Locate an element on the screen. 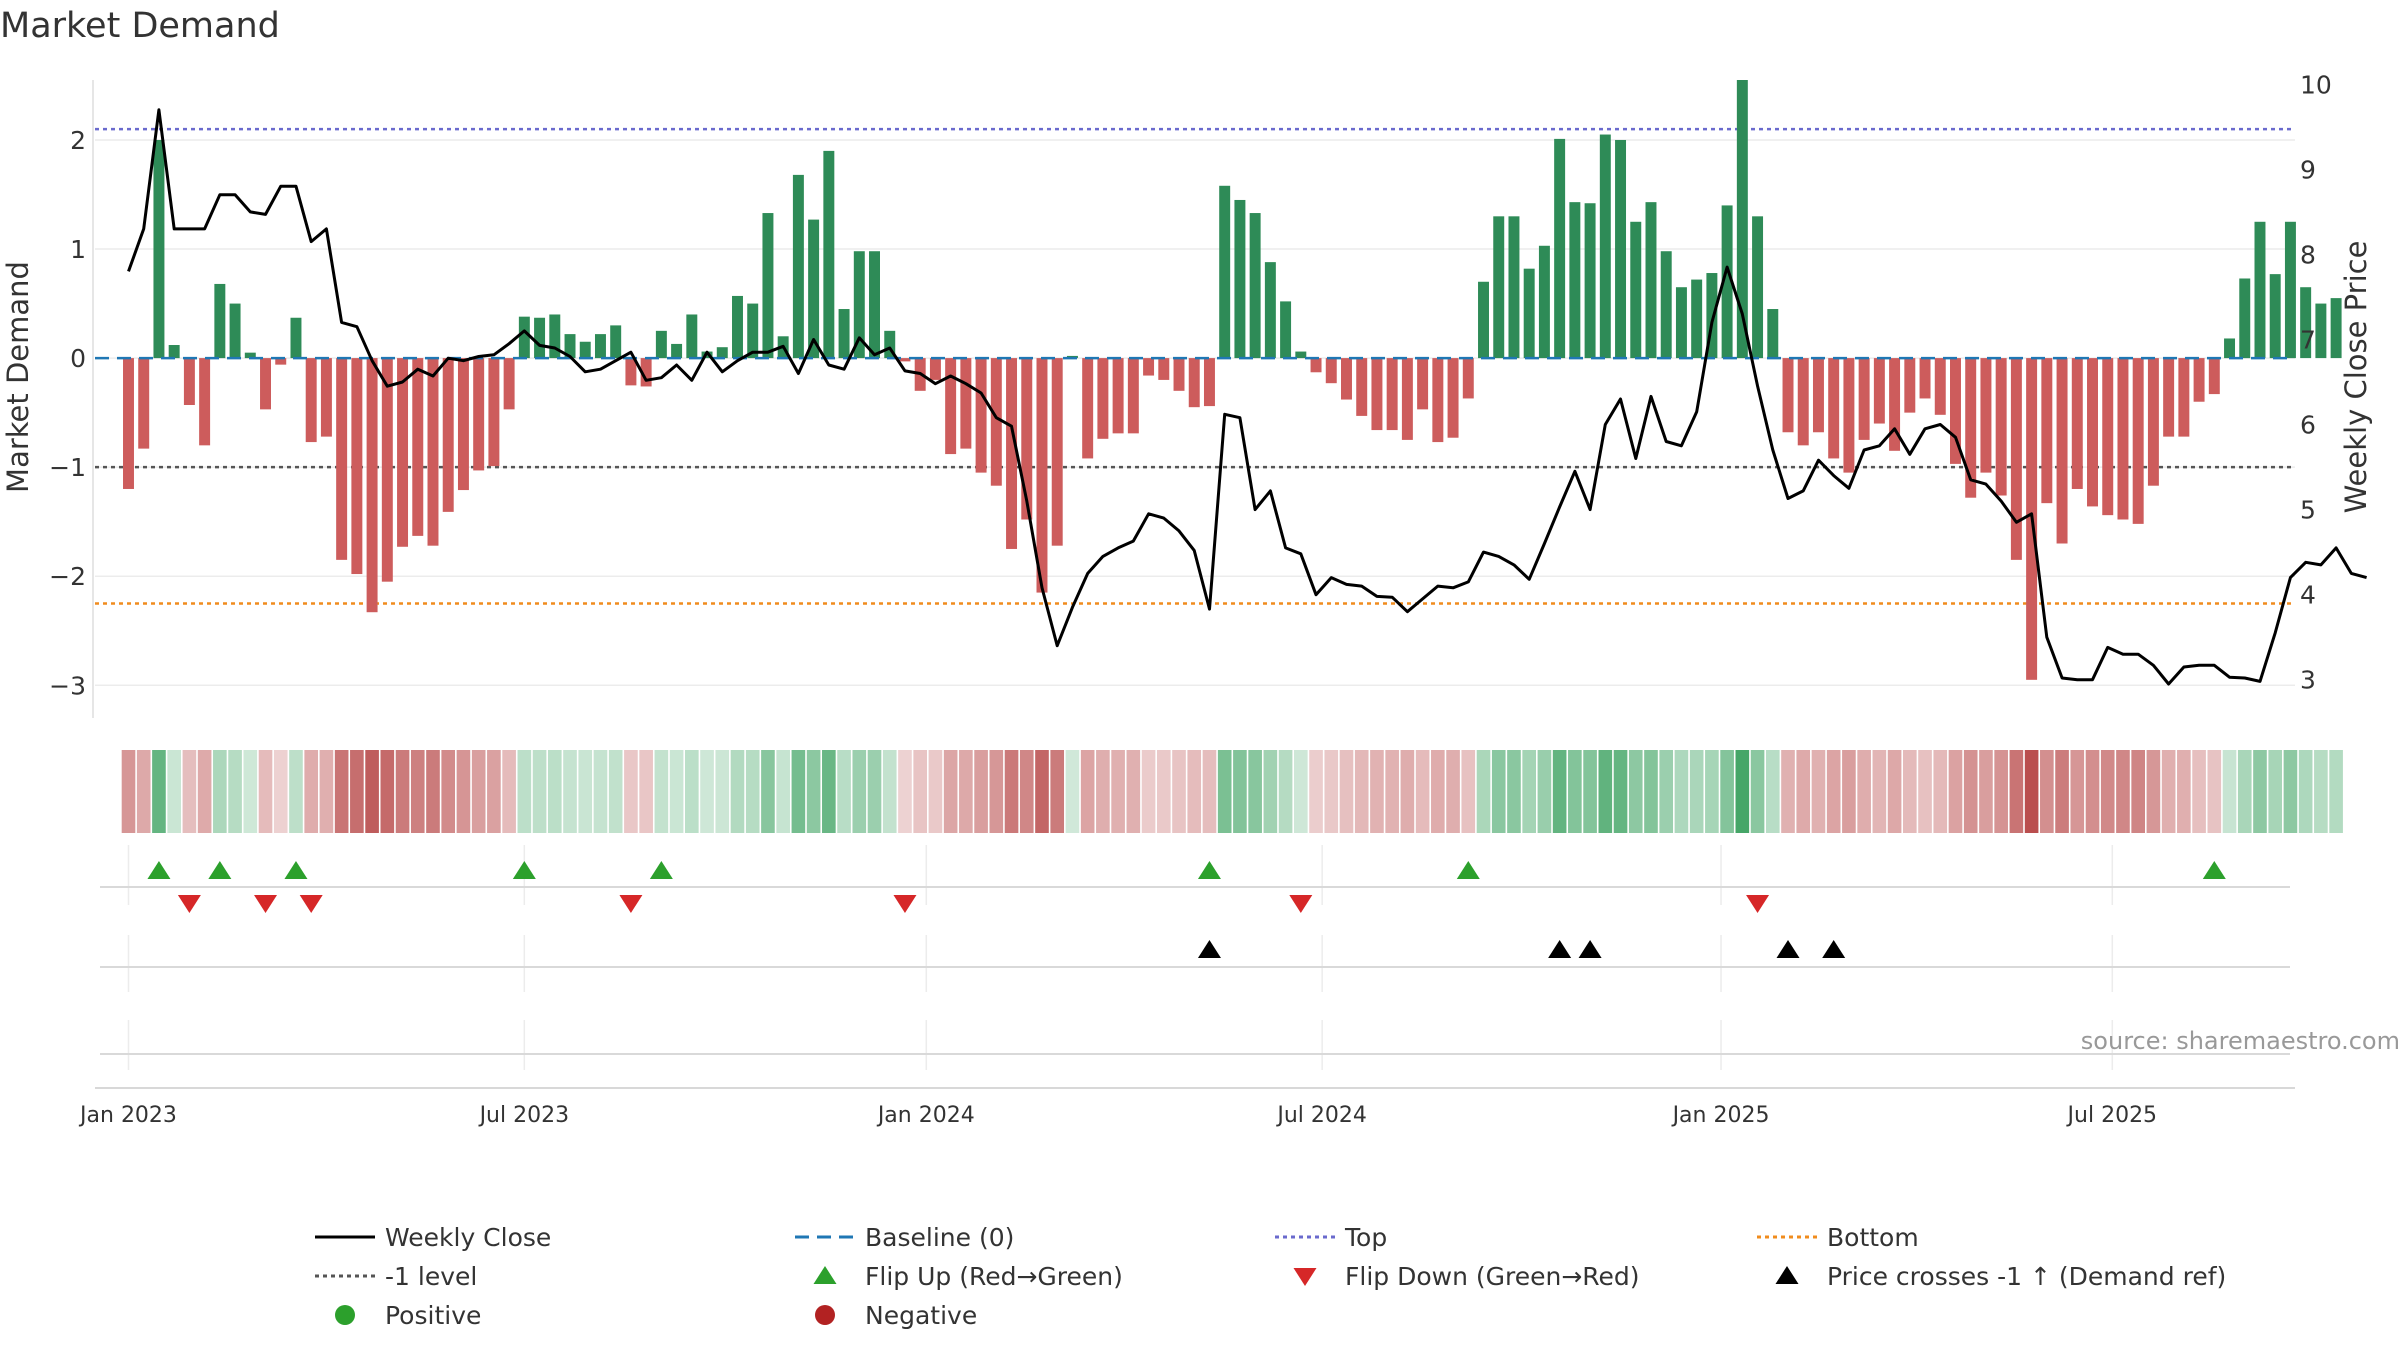 The width and height of the screenshot is (2400, 1350). y-tick-label: −3 is located at coordinates (67, 685).